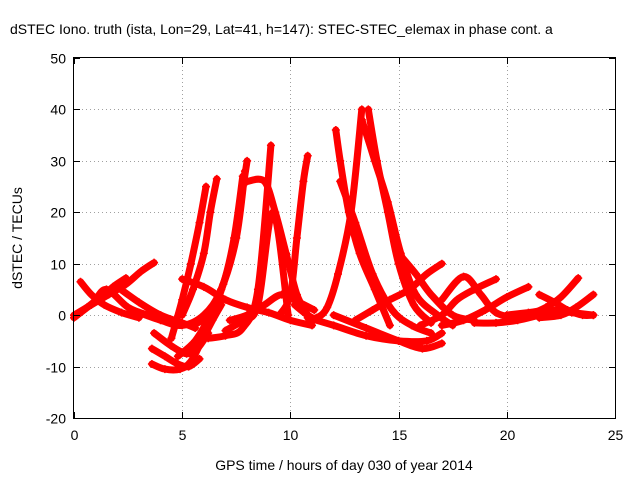 The height and width of the screenshot is (480, 640). I want to click on x-tick-label: 15, so click(400, 435).